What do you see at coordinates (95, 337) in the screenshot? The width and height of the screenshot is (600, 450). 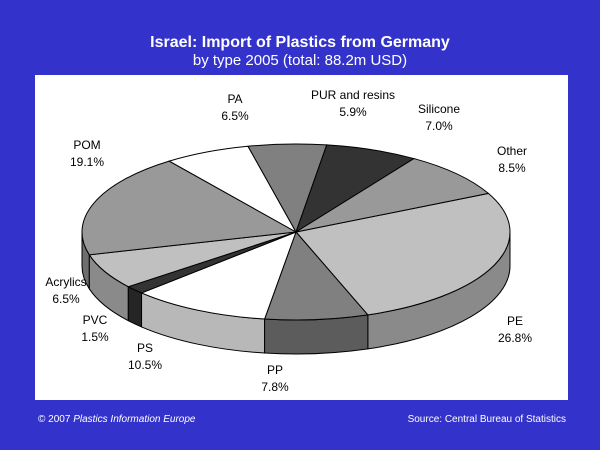 I see `slice-value-pvc: 1.5%` at bounding box center [95, 337].